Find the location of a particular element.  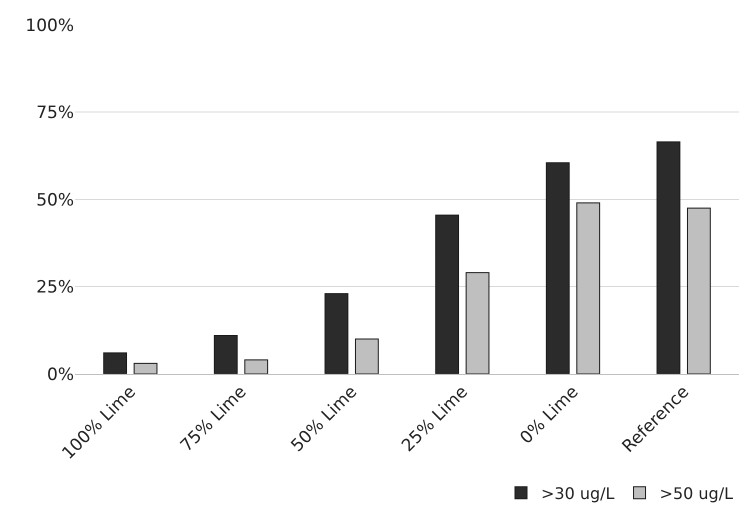

y-tick-label: 75% is located at coordinates (55, 113).